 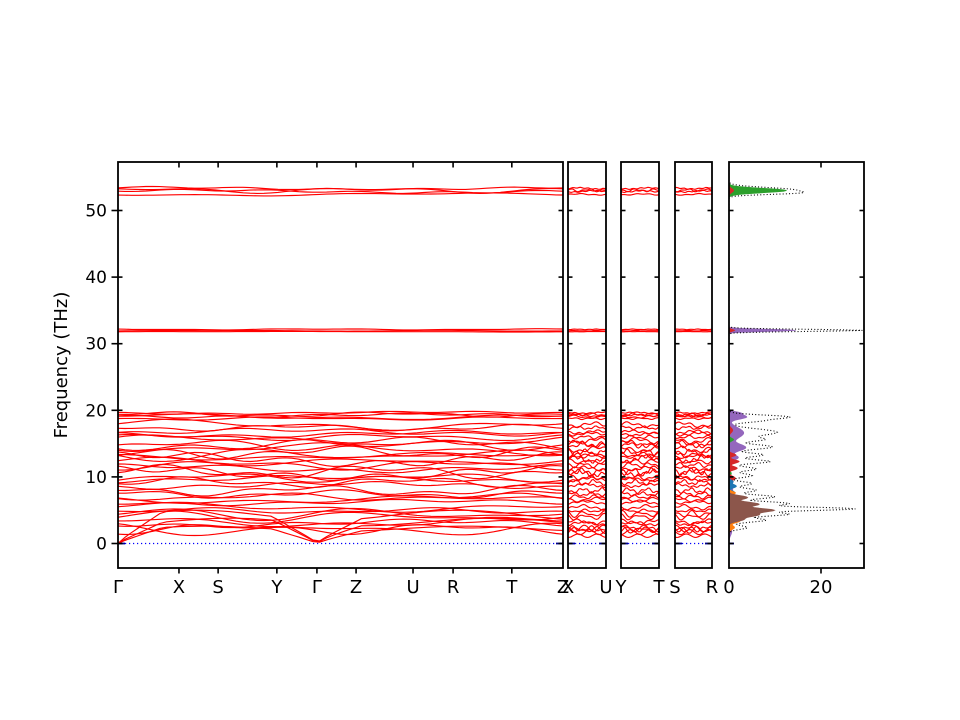 What do you see at coordinates (101, 545) in the screenshot?
I see `y-tick-label: 0` at bounding box center [101, 545].